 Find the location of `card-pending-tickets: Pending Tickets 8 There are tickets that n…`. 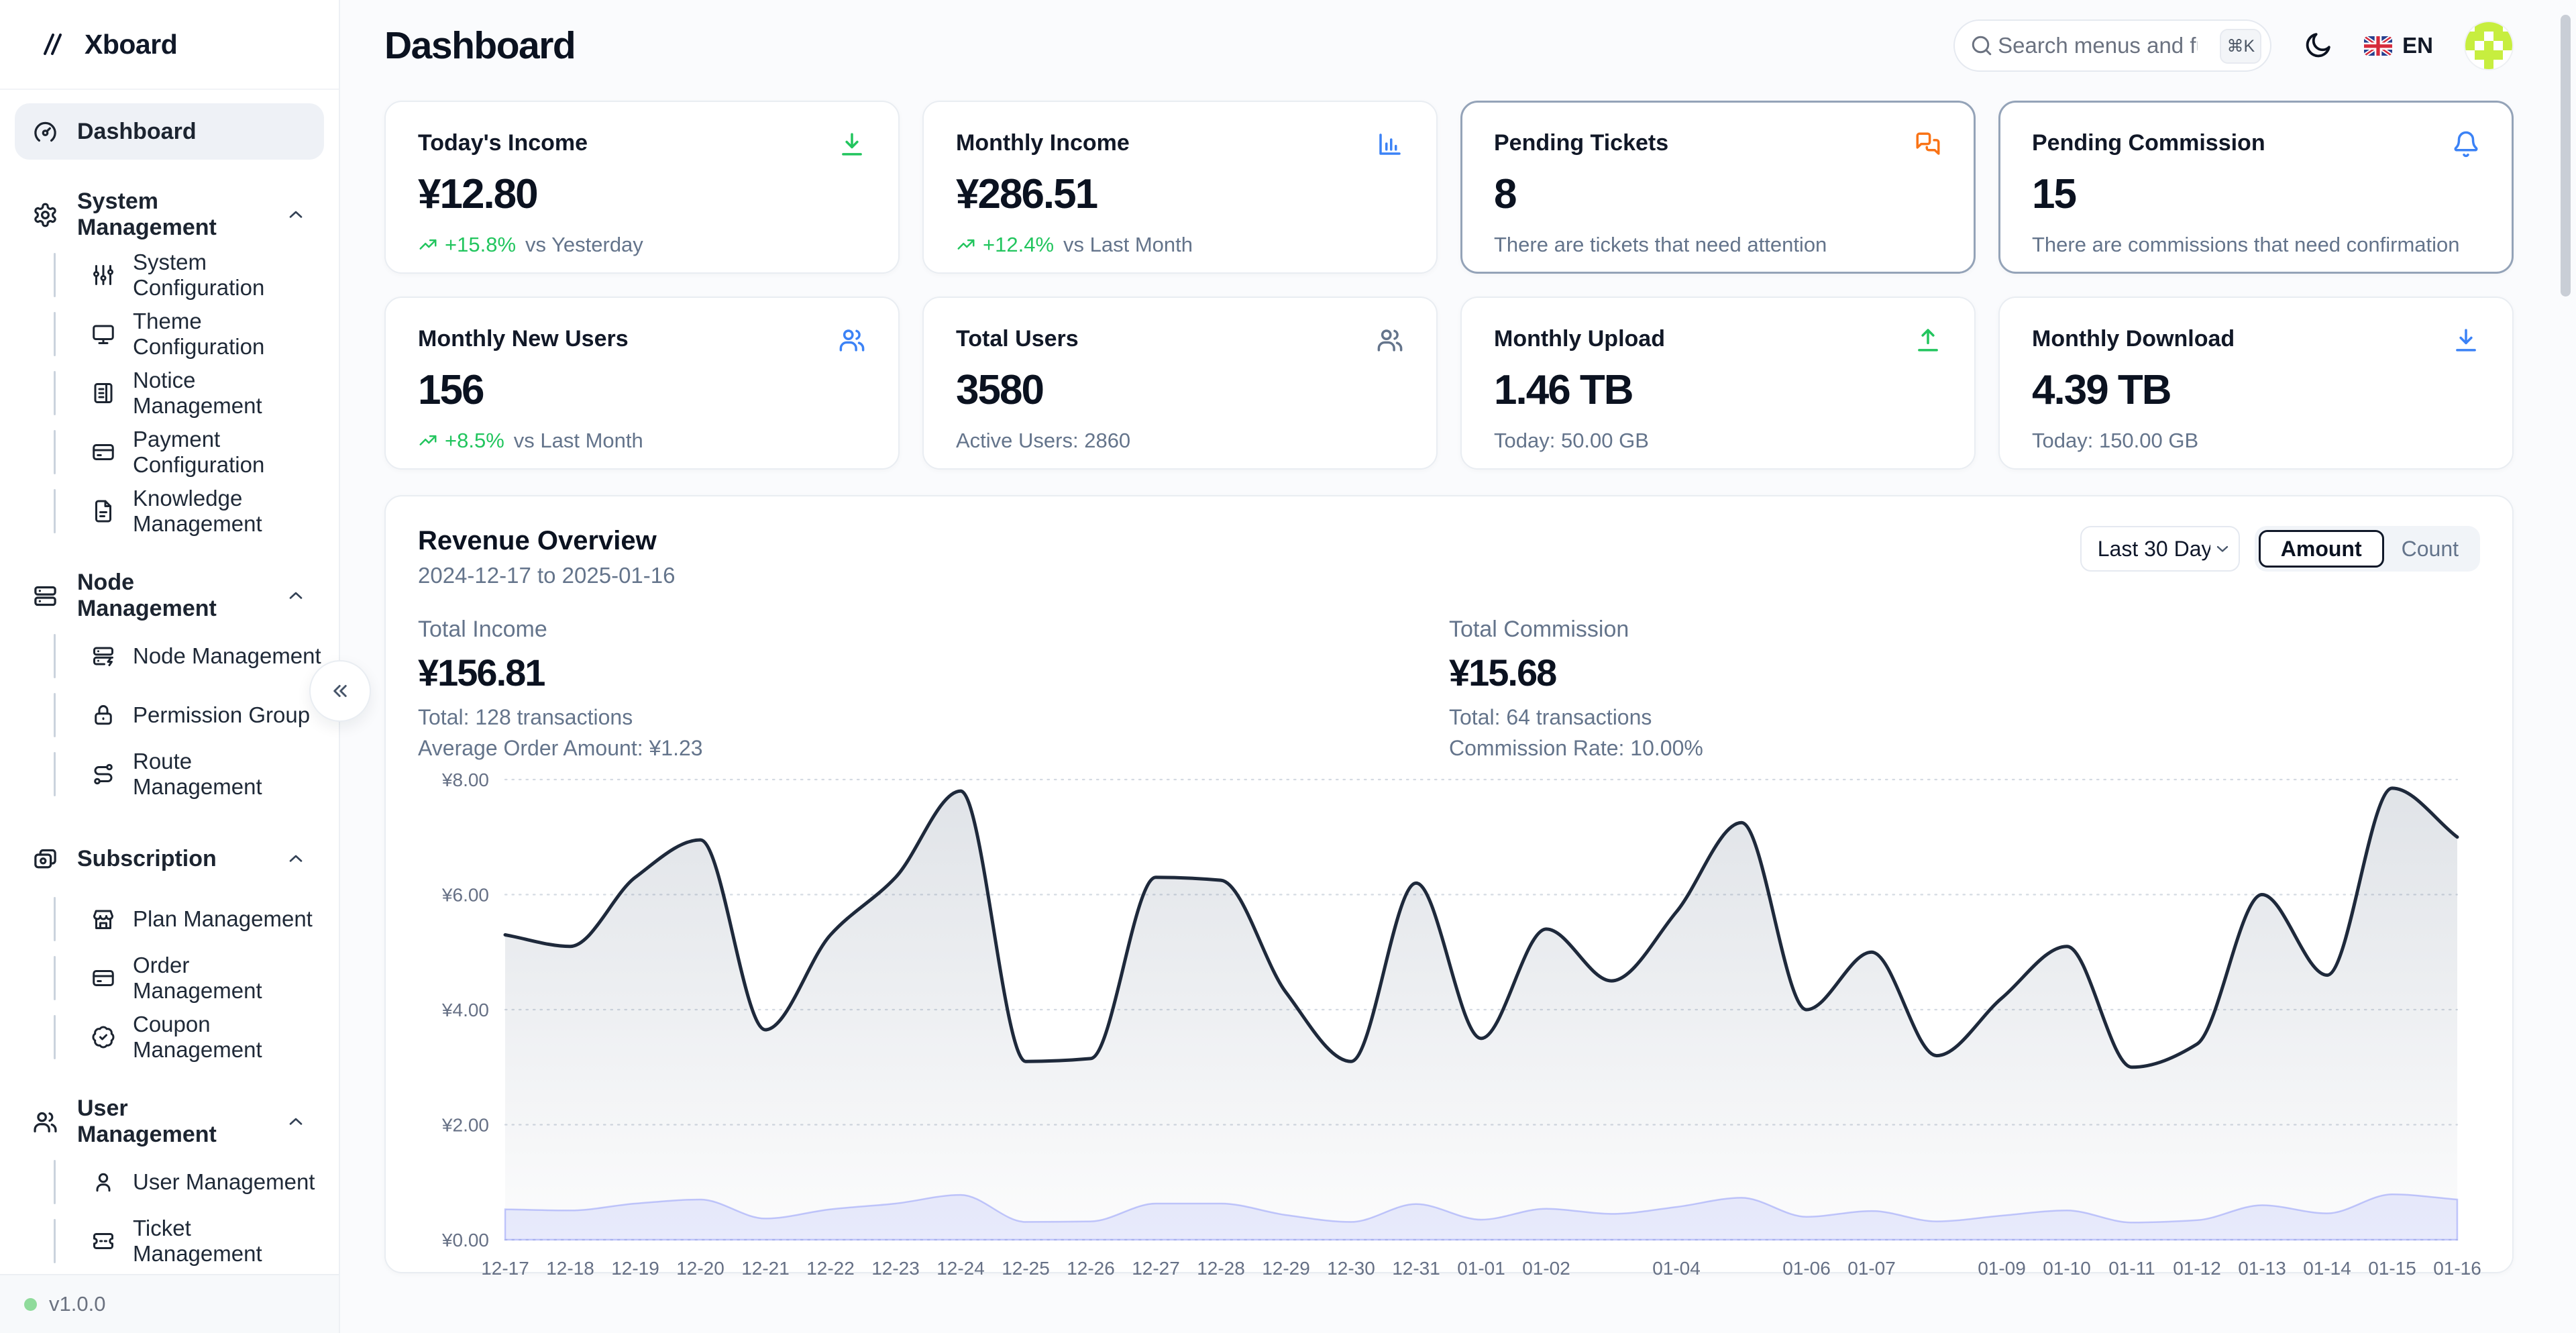

card-pending-tickets: Pending Tickets 8 There are tickets that n… is located at coordinates (1718, 187).